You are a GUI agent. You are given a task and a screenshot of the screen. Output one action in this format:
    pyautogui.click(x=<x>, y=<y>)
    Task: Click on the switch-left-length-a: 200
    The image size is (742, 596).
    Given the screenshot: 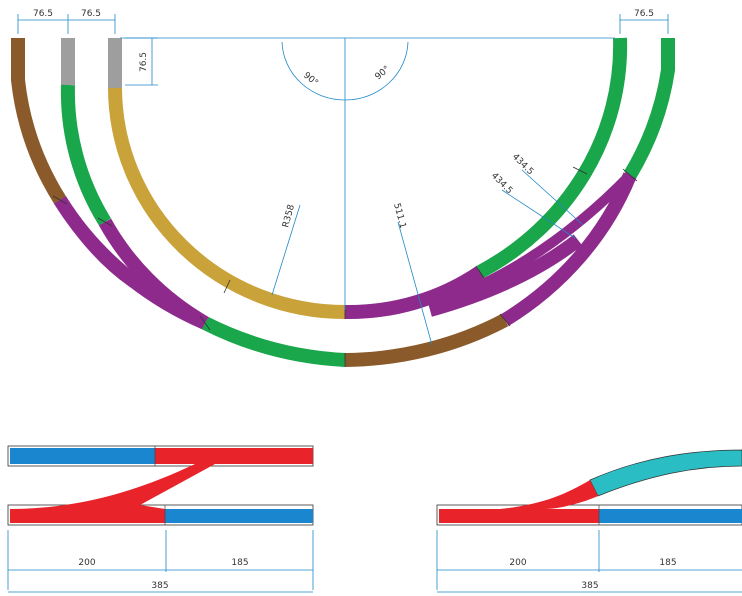 What is the action you would take?
    pyautogui.click(x=86, y=563)
    